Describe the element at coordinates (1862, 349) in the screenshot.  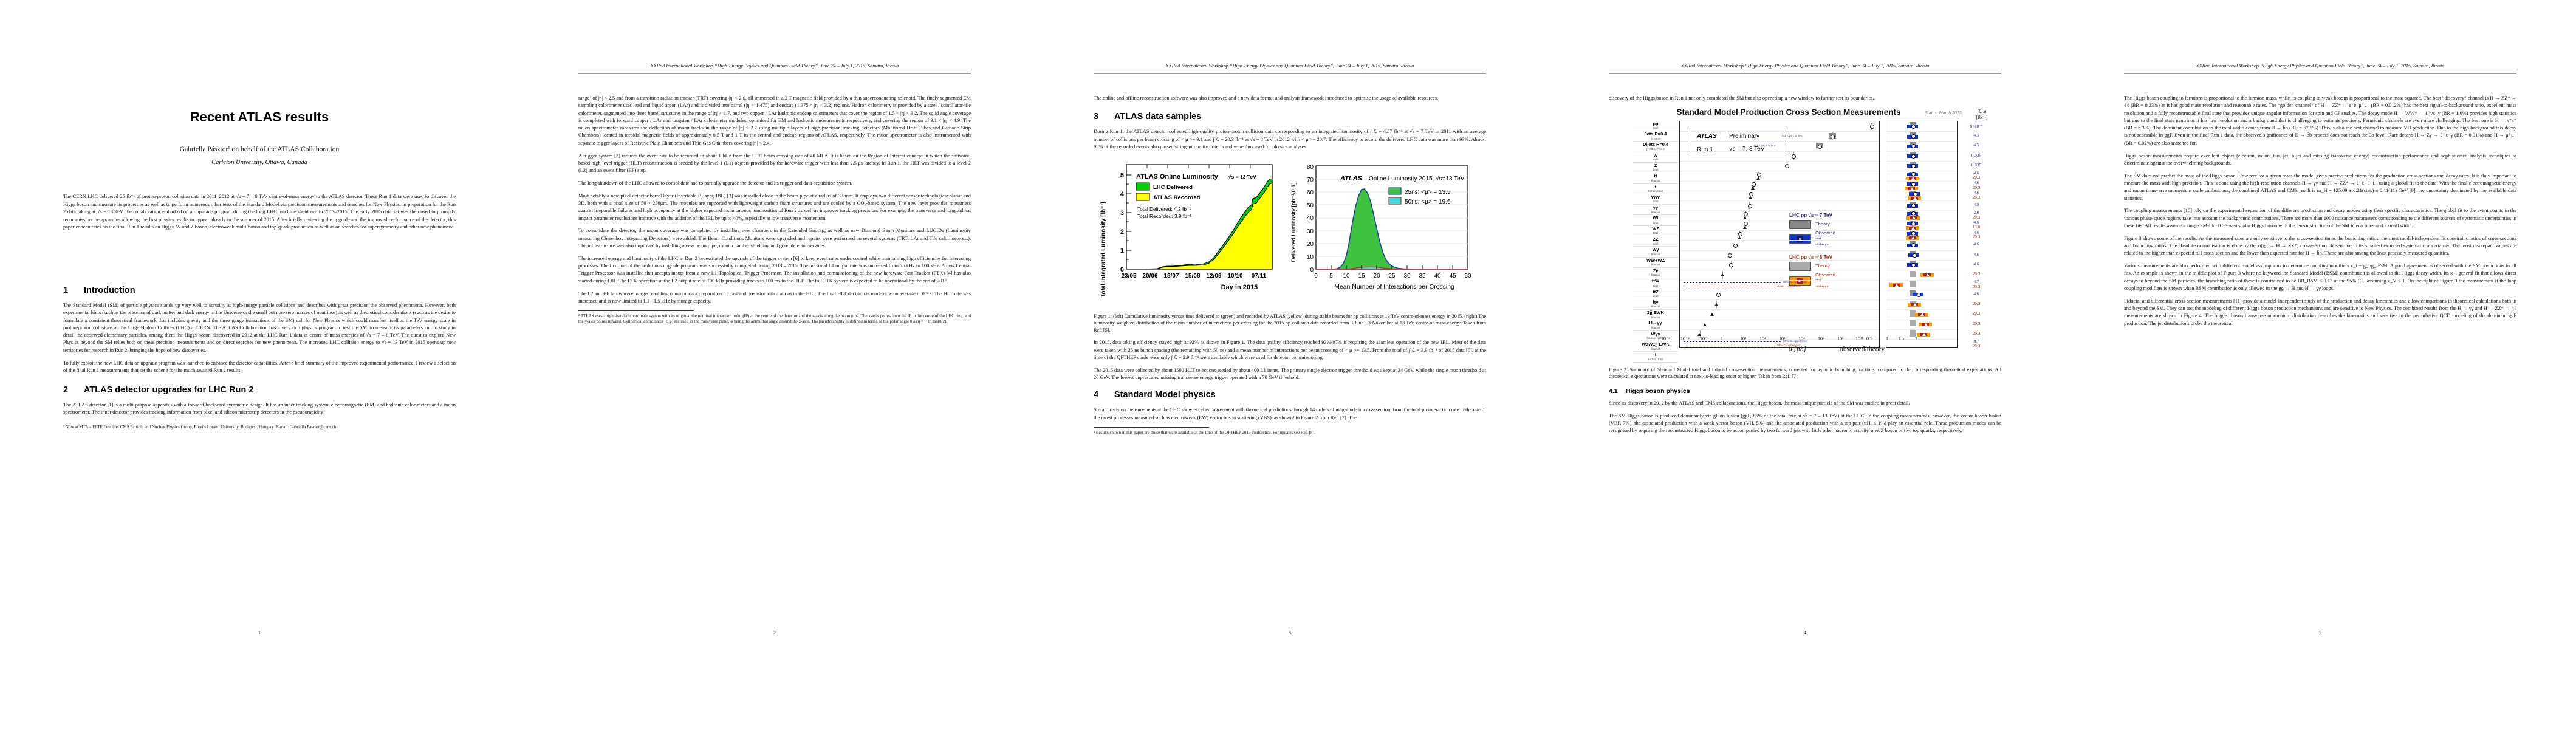
I see `sm-xlabel-right: observed/theory` at that location.